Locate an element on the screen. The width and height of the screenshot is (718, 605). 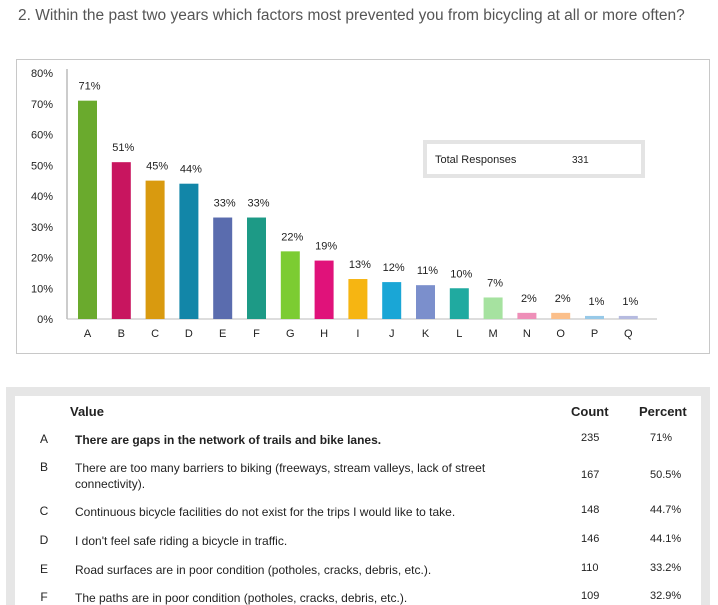
row-count: 167 is located at coordinates (590, 475).